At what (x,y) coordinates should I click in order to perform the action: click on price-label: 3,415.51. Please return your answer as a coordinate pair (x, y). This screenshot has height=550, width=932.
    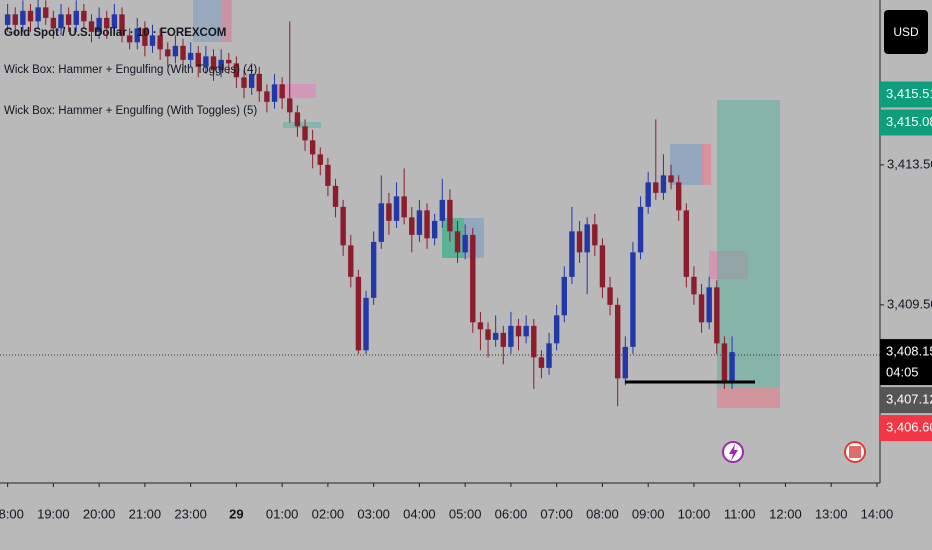
    Looking at the image, I should click on (909, 93).